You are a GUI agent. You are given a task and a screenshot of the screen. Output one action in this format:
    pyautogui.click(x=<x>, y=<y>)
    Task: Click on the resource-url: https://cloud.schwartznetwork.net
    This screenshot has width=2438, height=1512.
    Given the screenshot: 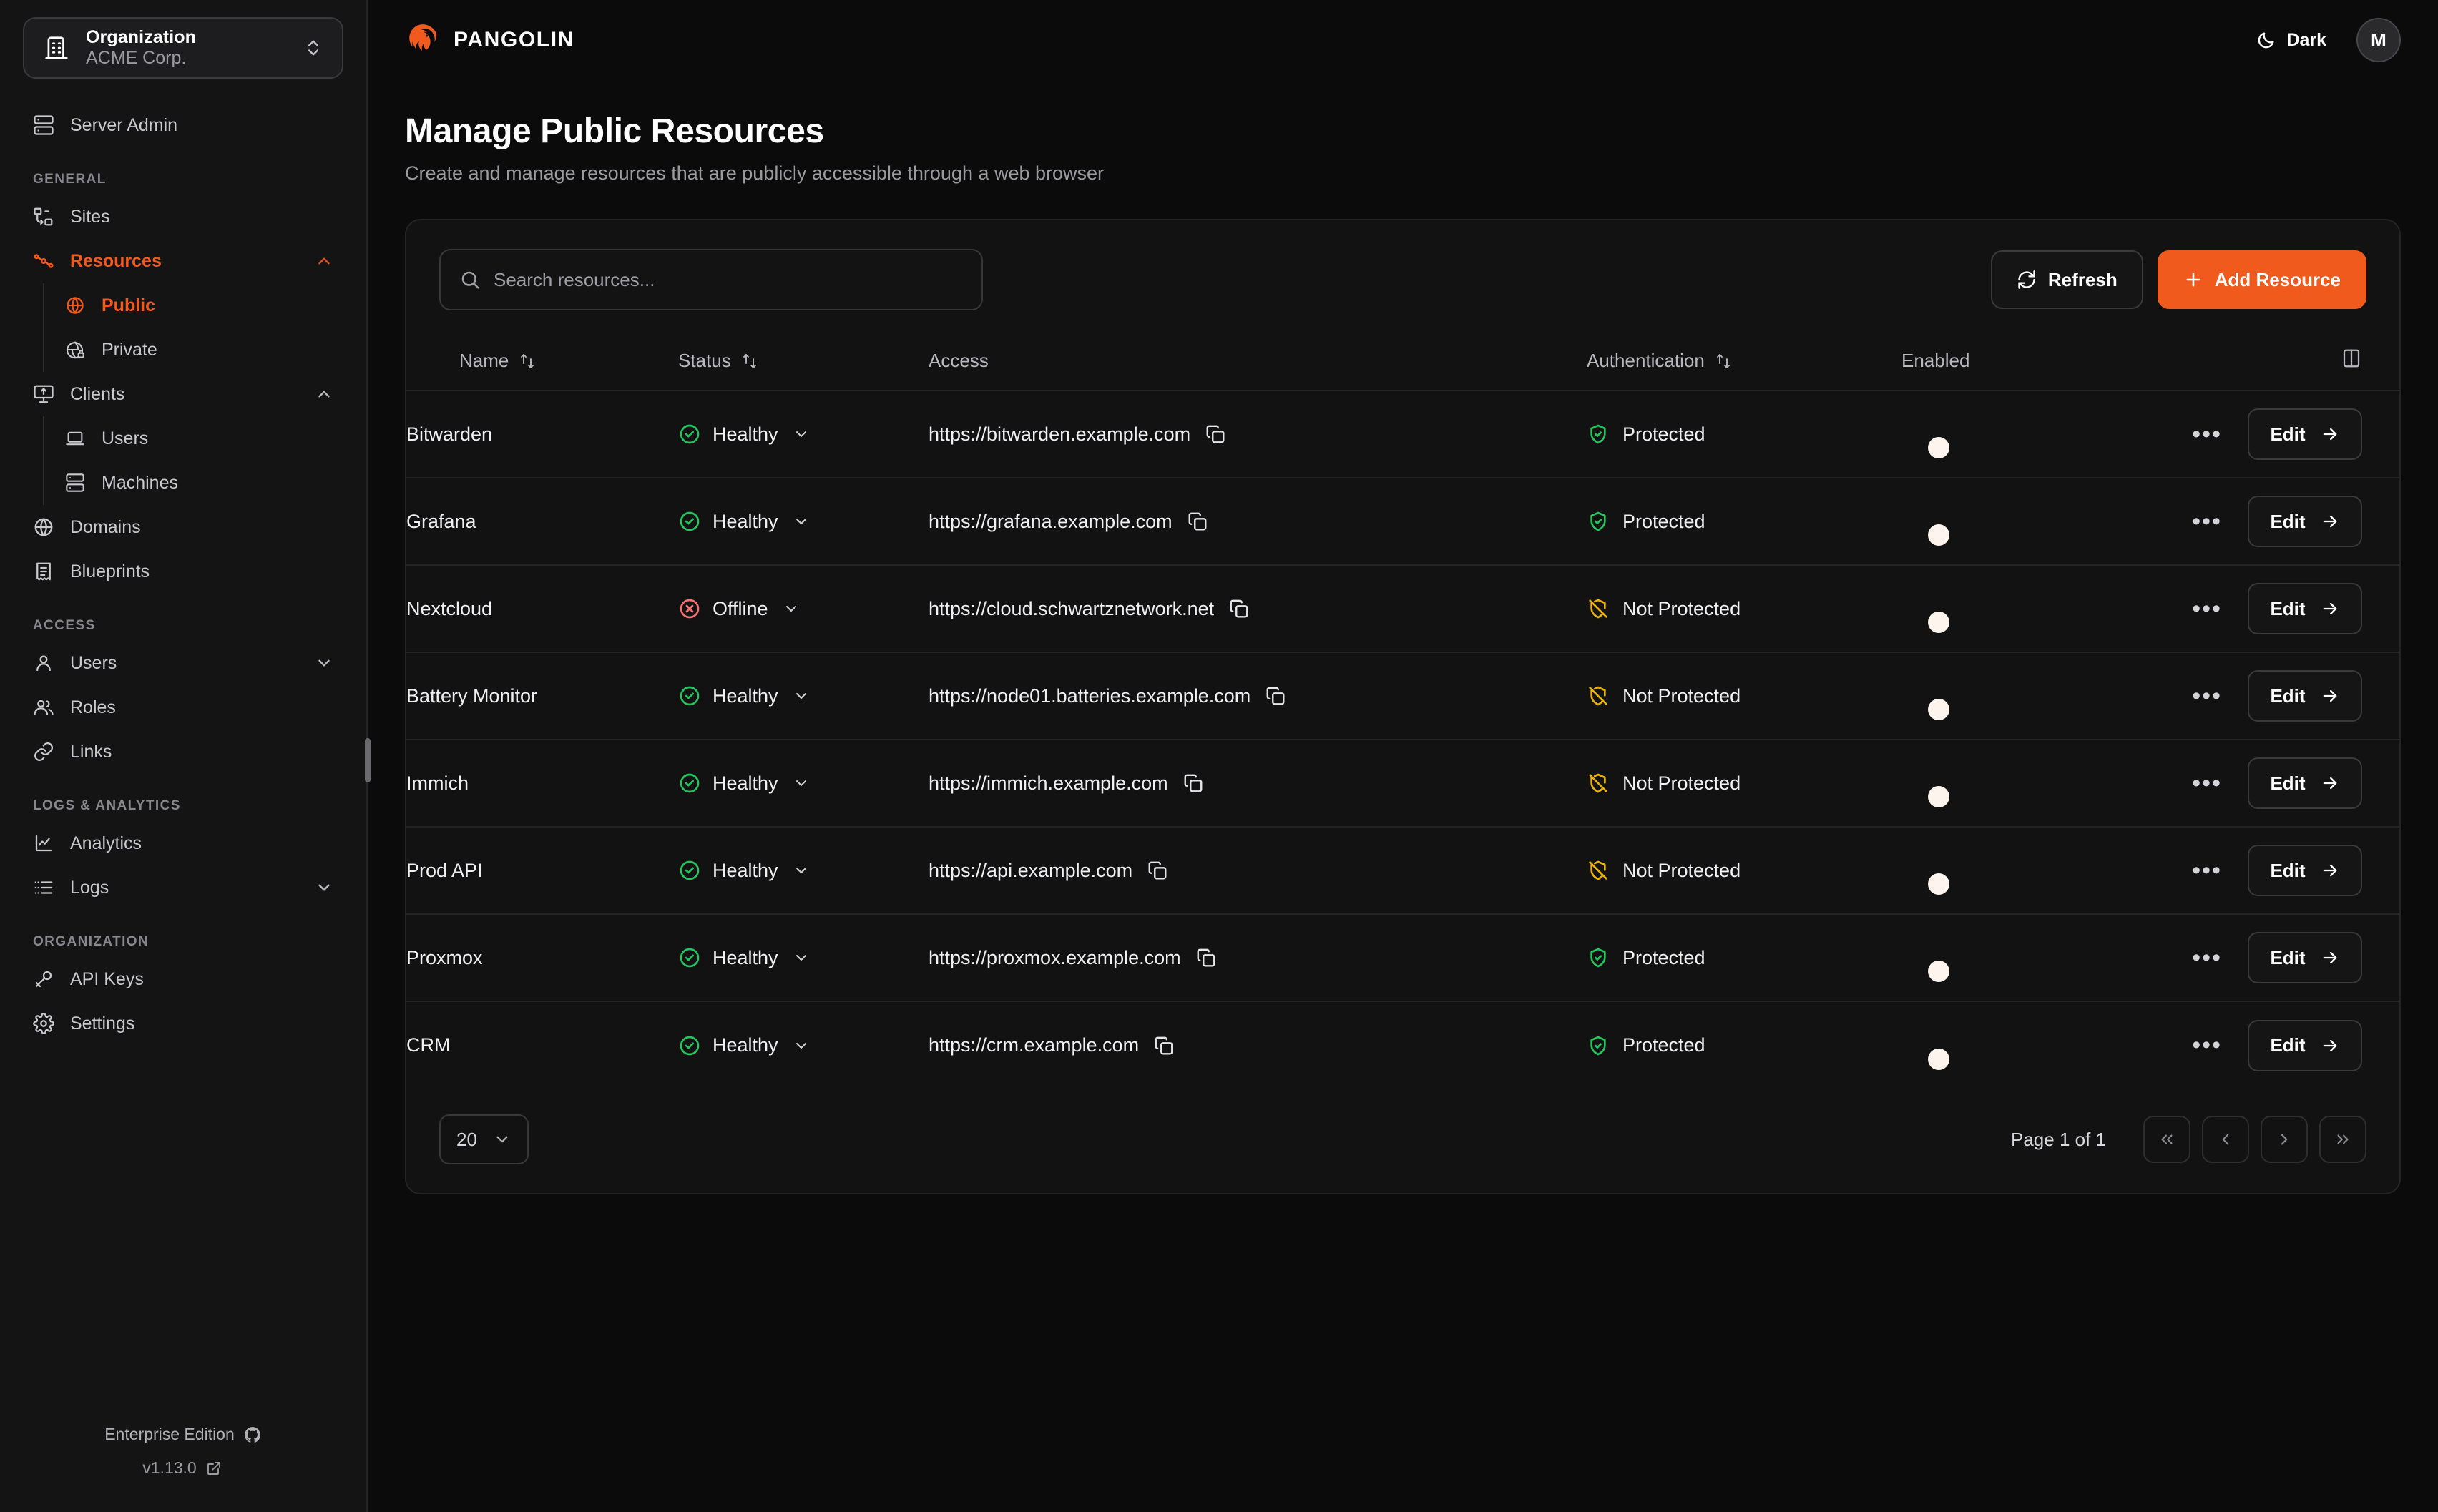 What is the action you would take?
    pyautogui.click(x=1072, y=608)
    